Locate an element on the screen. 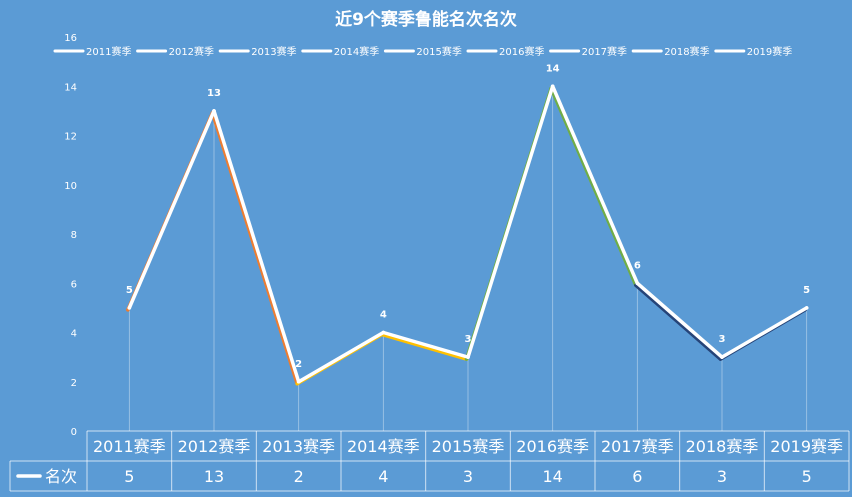 This screenshot has height=497, width=852. legend-entry: 2014赛季 is located at coordinates (356, 51).